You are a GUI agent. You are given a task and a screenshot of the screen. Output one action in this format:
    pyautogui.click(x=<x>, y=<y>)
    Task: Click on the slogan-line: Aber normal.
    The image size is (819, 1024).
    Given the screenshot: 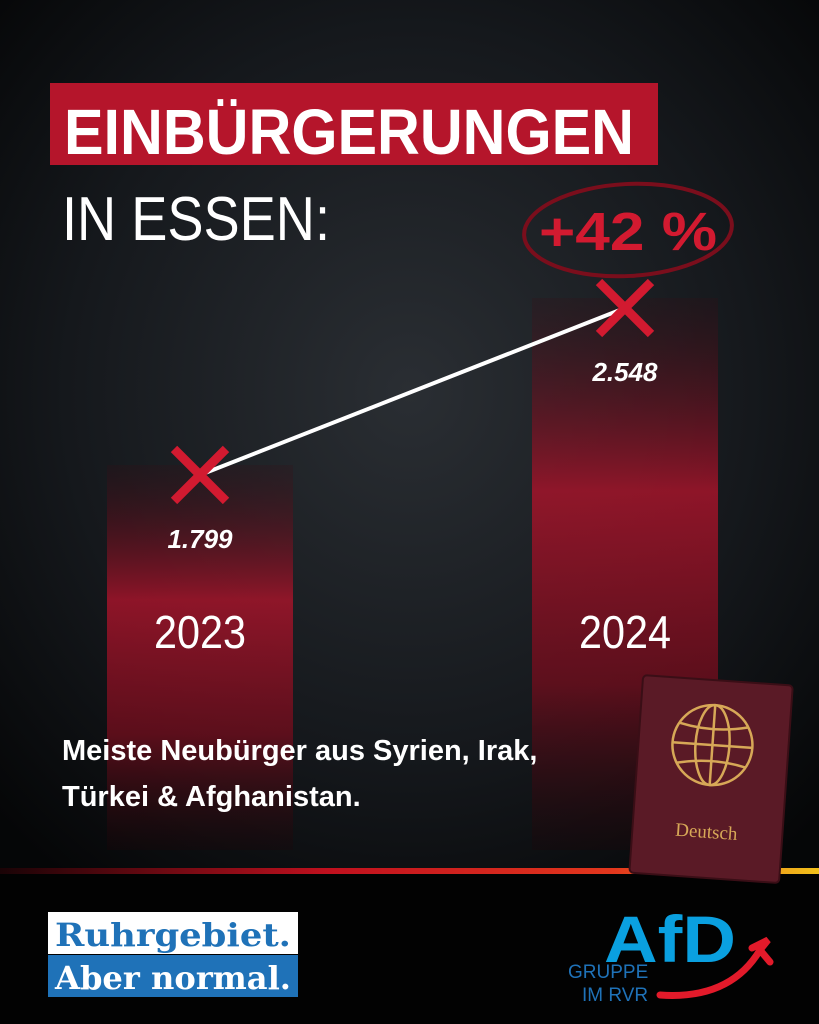 What is the action you would take?
    pyautogui.click(x=172, y=978)
    